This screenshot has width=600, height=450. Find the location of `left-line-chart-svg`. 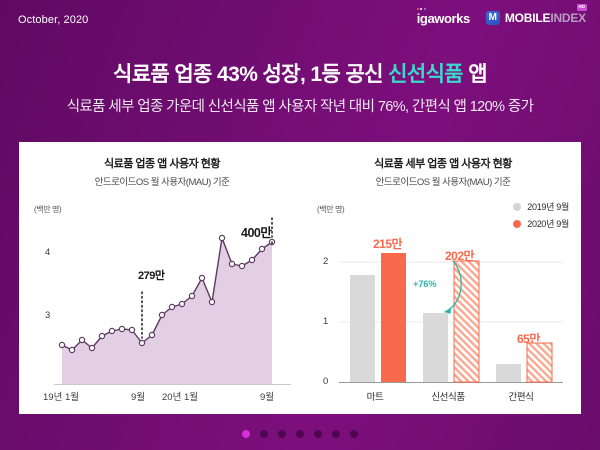

left-line-chart-svg is located at coordinates (172, 301).